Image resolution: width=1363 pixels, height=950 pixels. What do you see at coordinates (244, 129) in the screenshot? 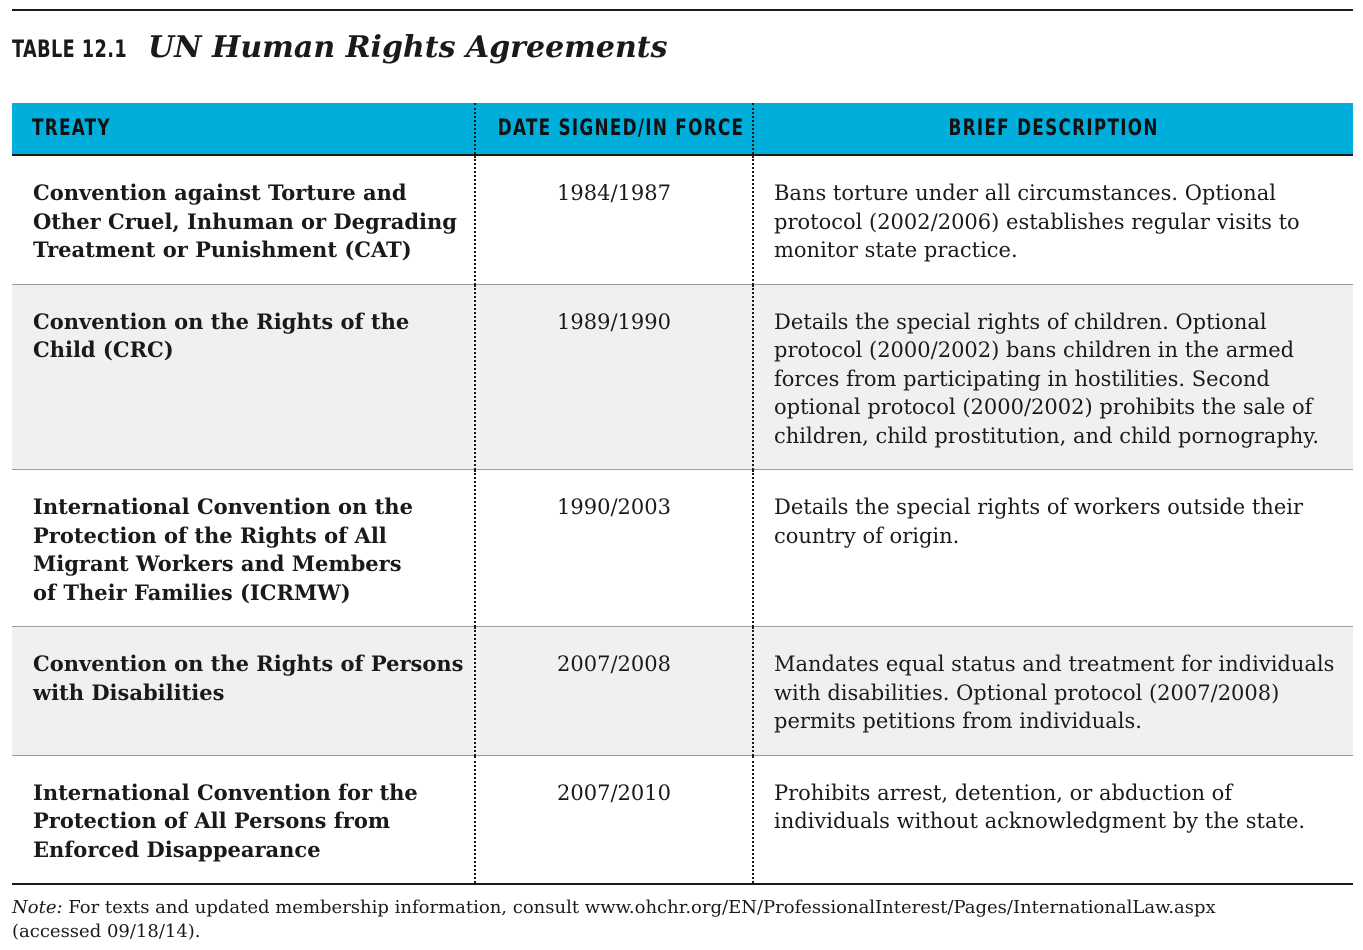
I see `header-treaty: TREATY` at bounding box center [244, 129].